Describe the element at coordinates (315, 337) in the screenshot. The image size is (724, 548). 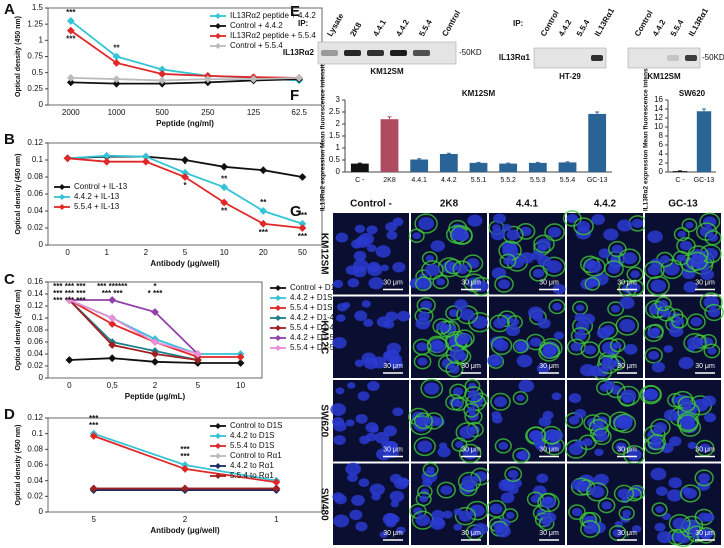
I see `legend-label: 4.4.2 + D1-5A` at that location.